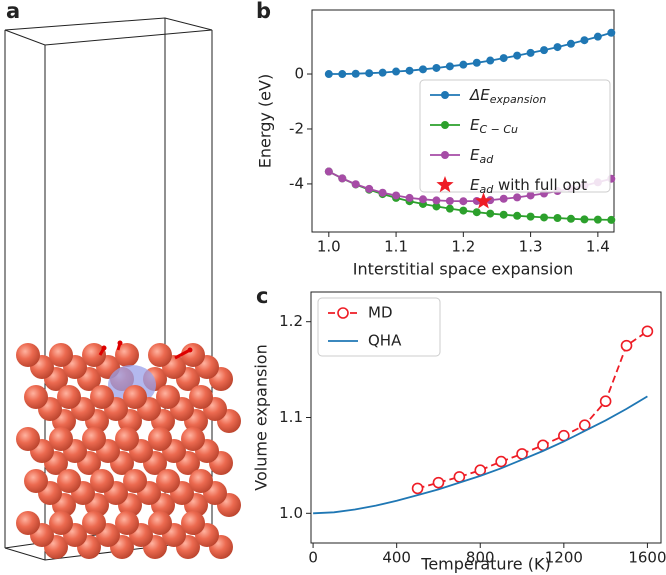  I want to click on legend-box, so click(515, 136).